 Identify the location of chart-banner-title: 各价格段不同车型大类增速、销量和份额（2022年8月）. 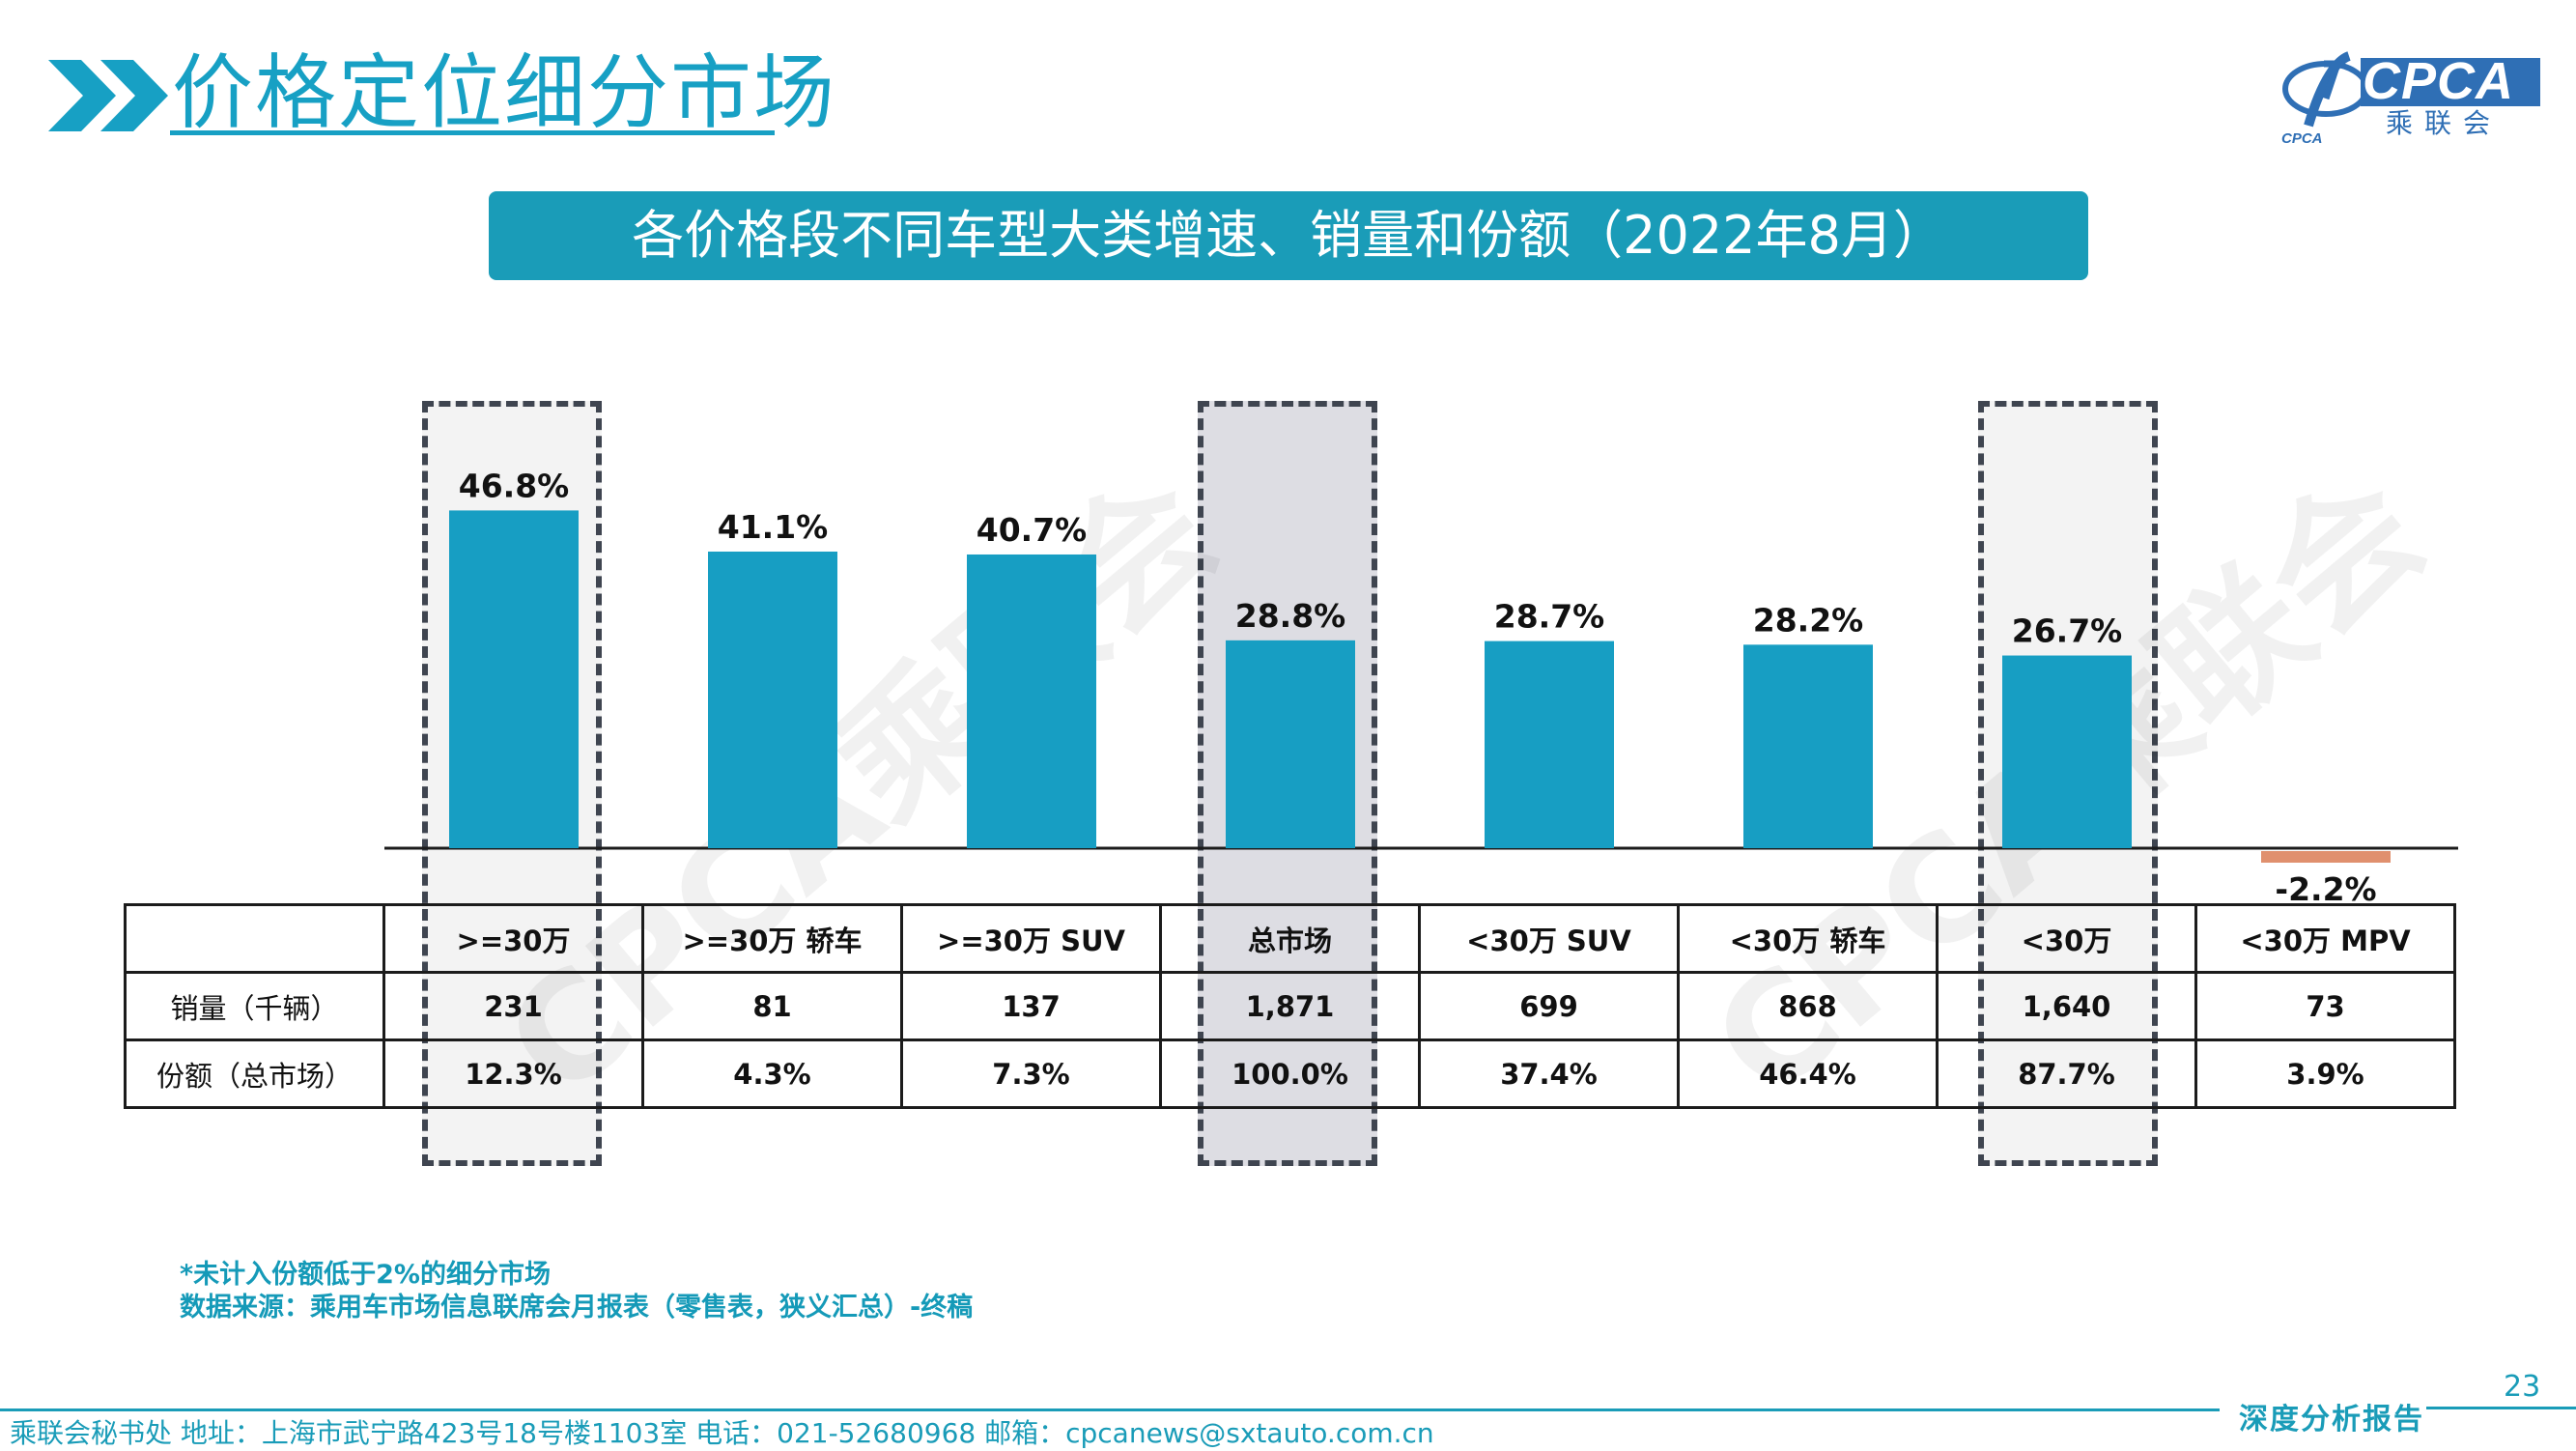
(1288, 236).